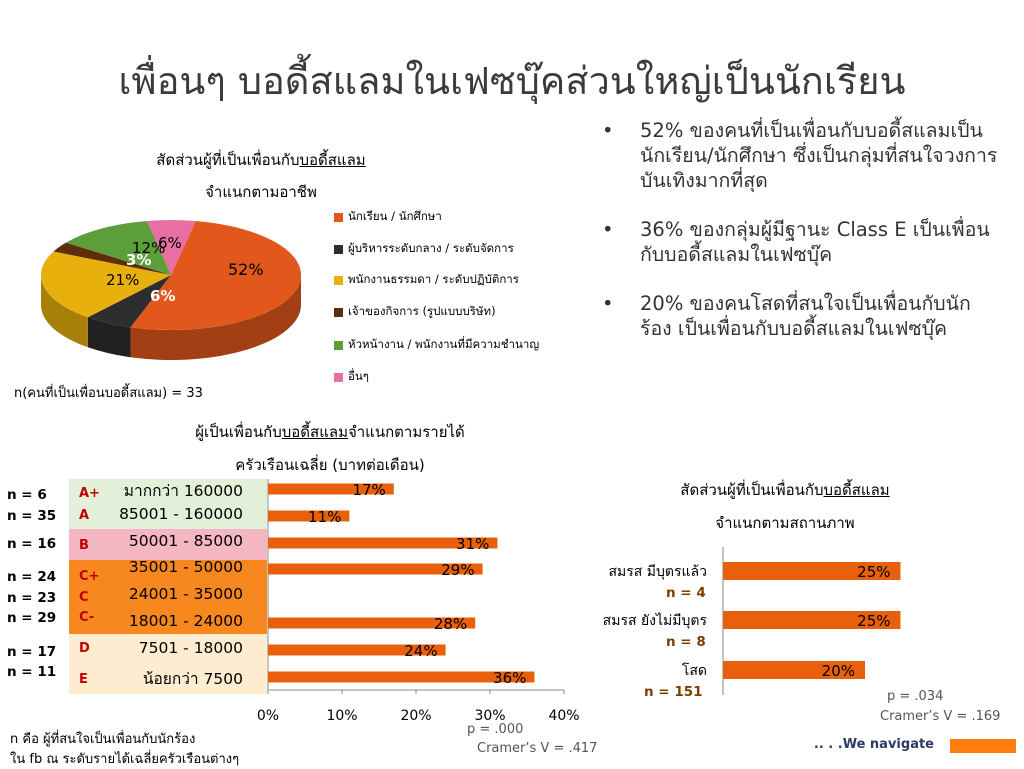 Image resolution: width=1024 pixels, height=769 pixels. Describe the element at coordinates (84, 597) in the screenshot. I see `class-label-c: C` at that location.